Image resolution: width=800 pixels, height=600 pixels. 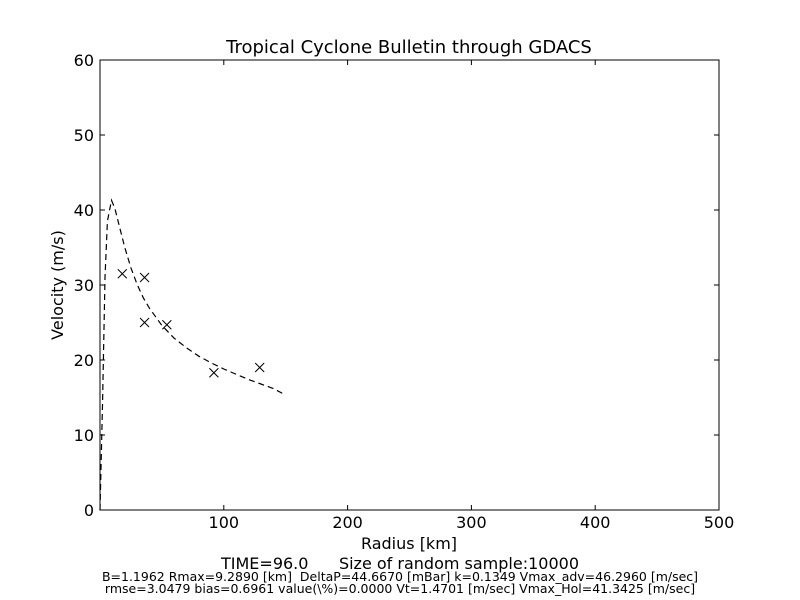 I want to click on caption-time-sample: TIME=96.0 Size of random sample:10000, so click(x=400, y=563).